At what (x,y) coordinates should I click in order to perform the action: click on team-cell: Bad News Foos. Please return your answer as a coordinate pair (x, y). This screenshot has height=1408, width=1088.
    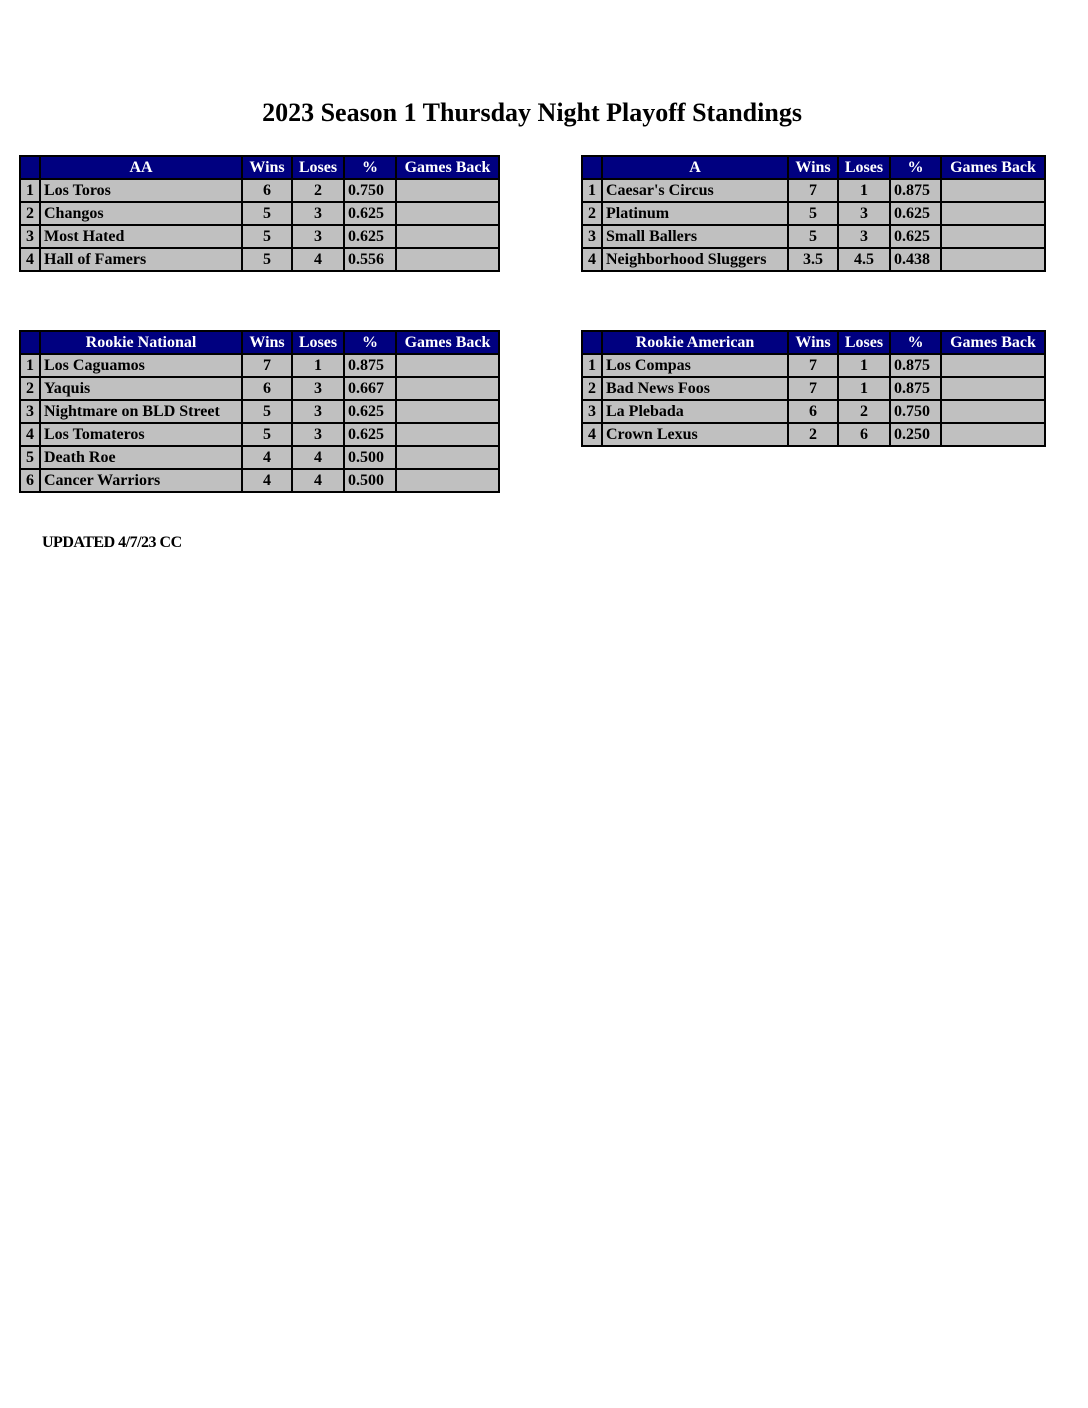
    Looking at the image, I should click on (695, 388).